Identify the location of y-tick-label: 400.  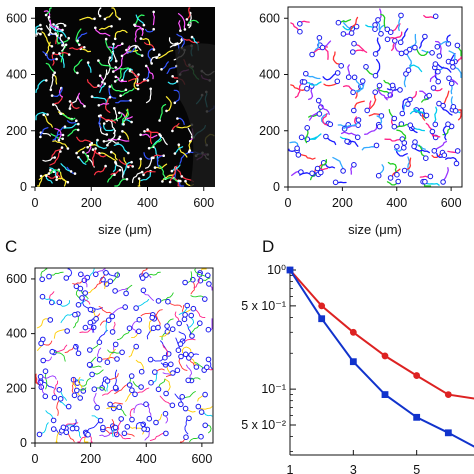
(269, 75).